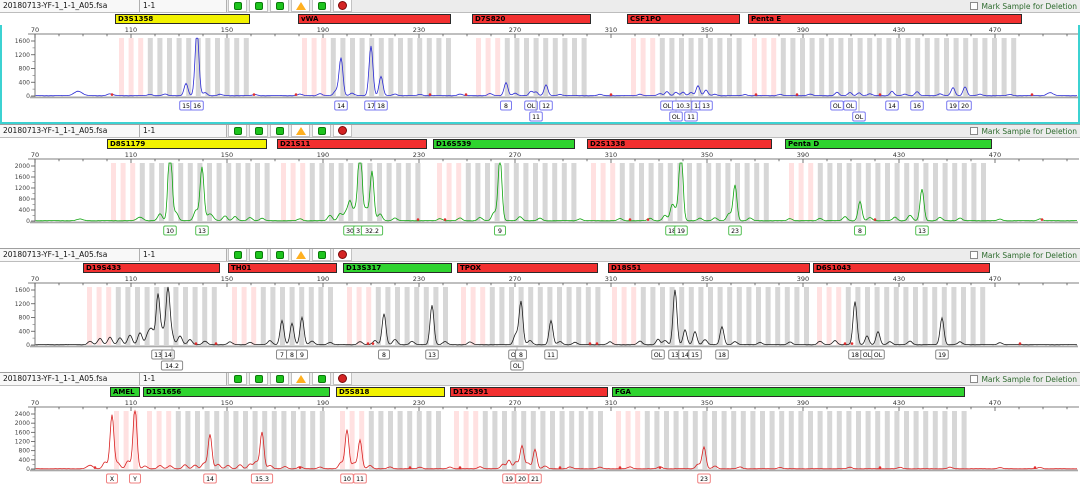 This screenshot has height=496, width=1080. What do you see at coordinates (556, 191) in the screenshot?
I see `trace-path` at bounding box center [556, 191].